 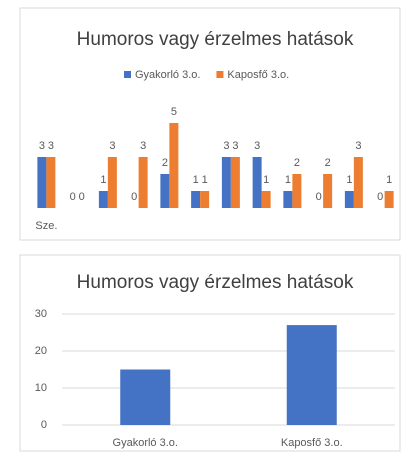 I want to click on data-label: 5, so click(x=174, y=112).